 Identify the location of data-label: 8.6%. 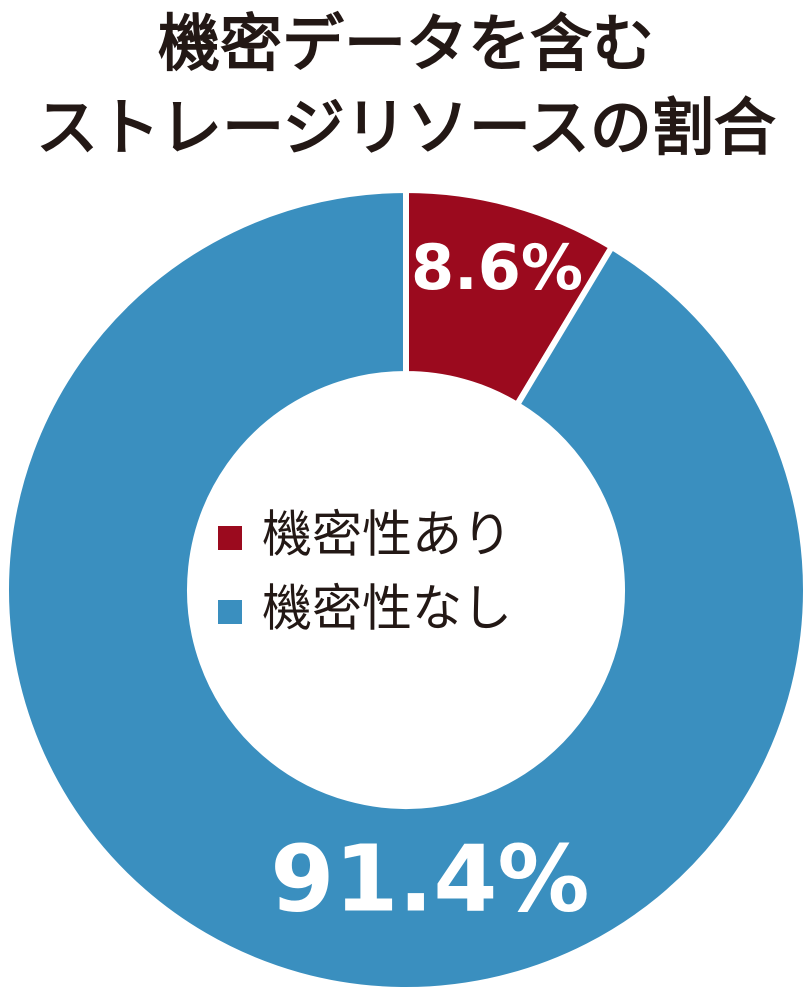
(497, 267).